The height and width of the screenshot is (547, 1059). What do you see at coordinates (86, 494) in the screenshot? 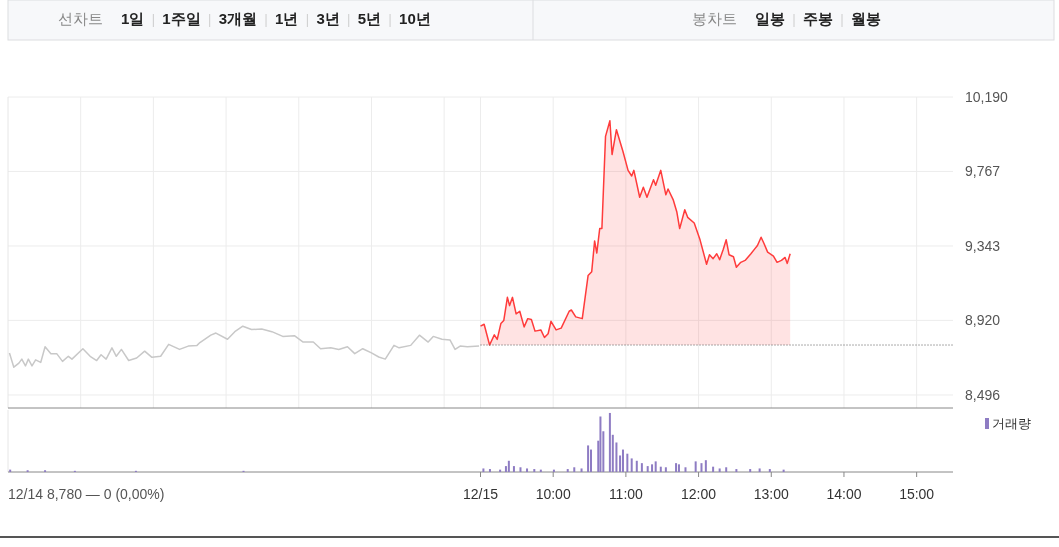
I see `text: 12/14 8,780 — 0 (0,00%)` at bounding box center [86, 494].